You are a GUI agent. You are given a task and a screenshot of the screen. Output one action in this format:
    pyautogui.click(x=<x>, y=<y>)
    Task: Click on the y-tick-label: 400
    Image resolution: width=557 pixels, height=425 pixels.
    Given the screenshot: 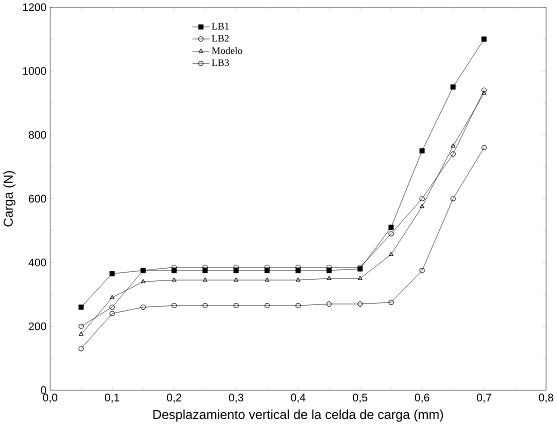 What is the action you would take?
    pyautogui.click(x=37, y=262)
    